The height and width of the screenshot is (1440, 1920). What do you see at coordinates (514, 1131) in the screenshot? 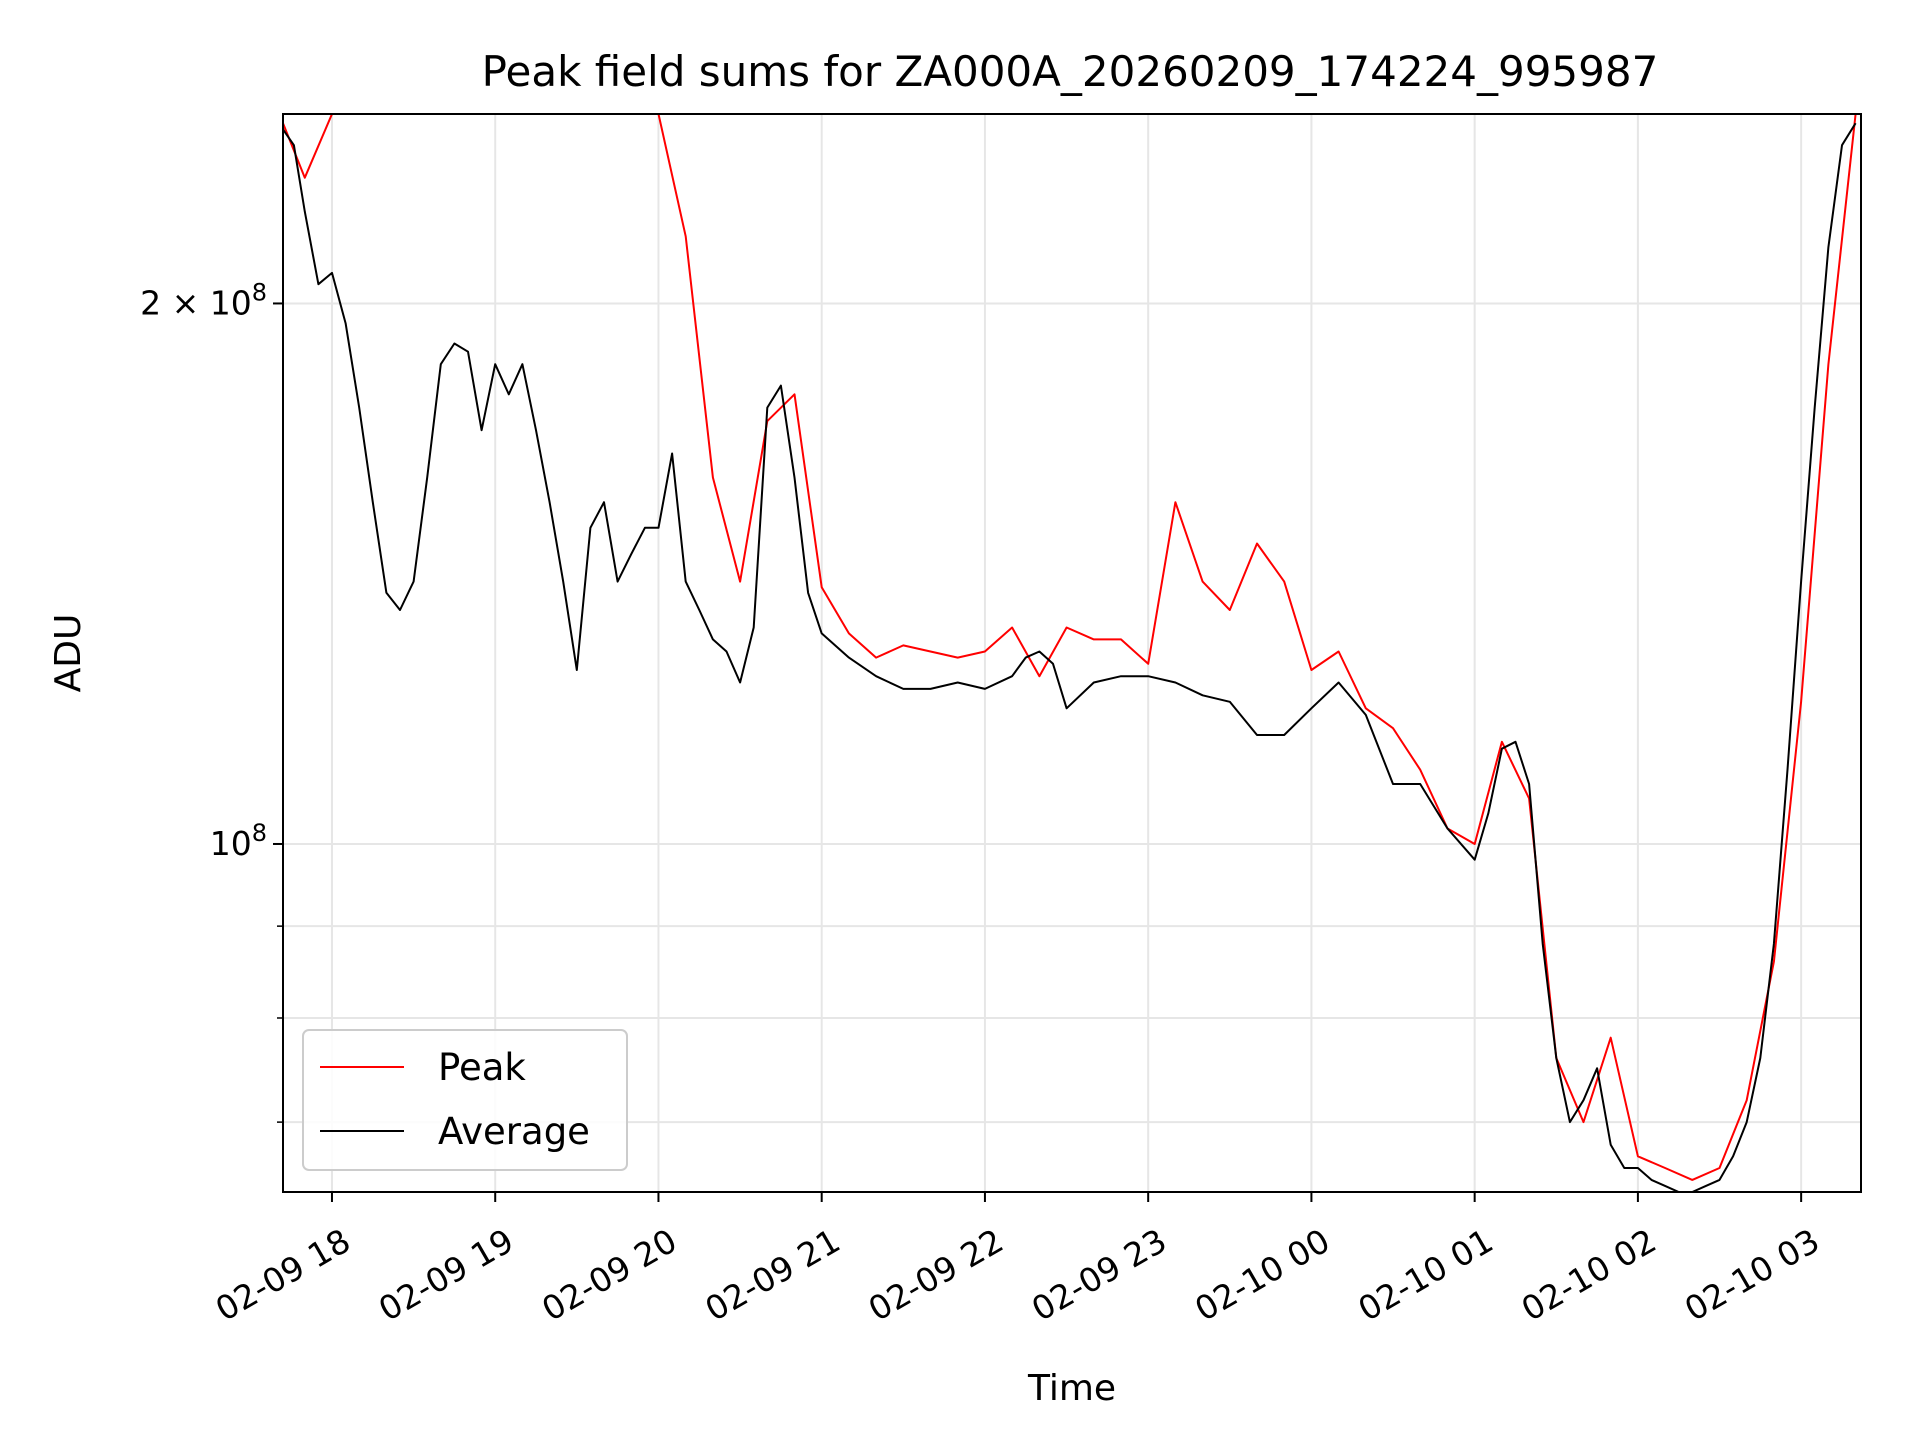
I see `legend-average-label: Average` at bounding box center [514, 1131].